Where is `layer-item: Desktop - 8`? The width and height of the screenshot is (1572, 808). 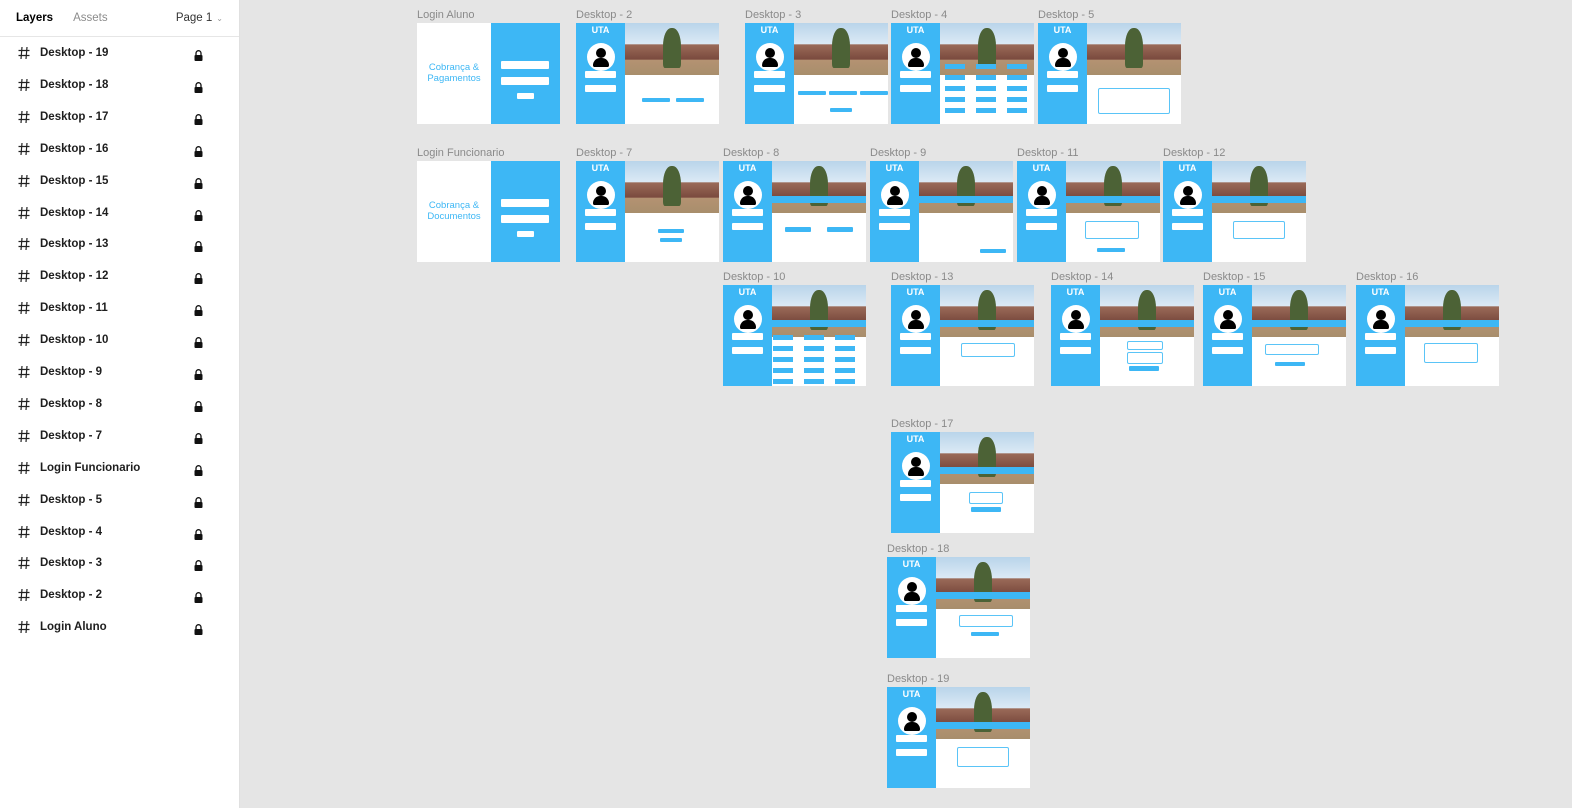 layer-item: Desktop - 8 is located at coordinates (119, 404).